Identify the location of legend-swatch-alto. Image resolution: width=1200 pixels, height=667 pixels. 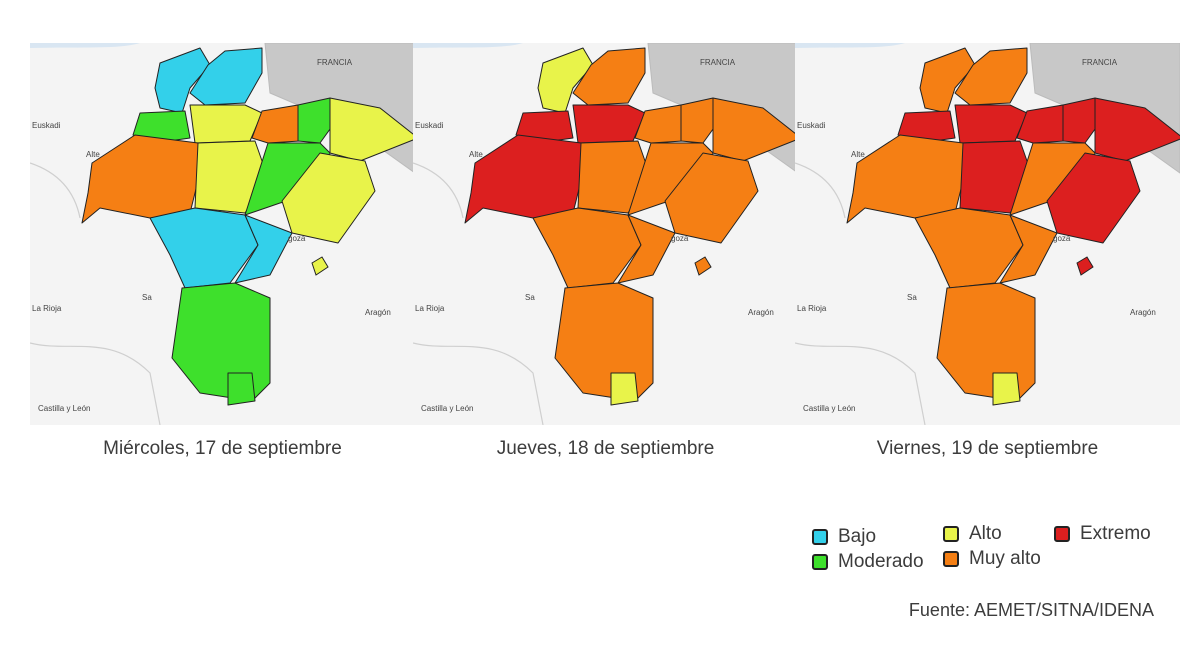
(951, 534).